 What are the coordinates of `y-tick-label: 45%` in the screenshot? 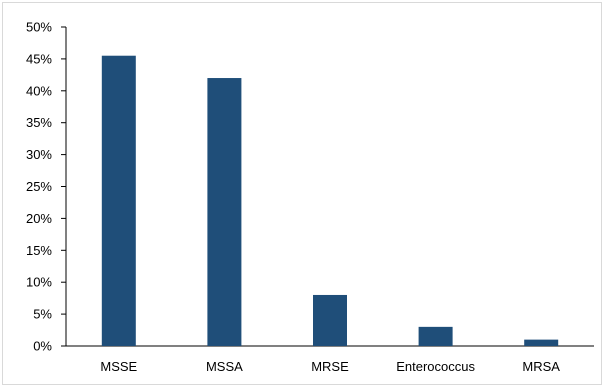 It's located at (39, 58).